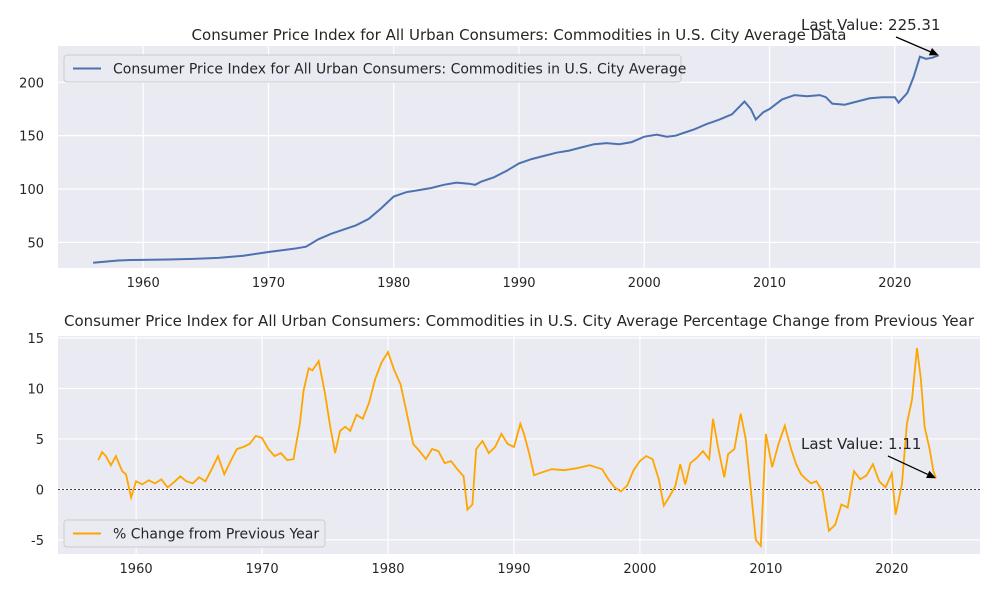 Image resolution: width=1000 pixels, height=600 pixels. What do you see at coordinates (31, 83) in the screenshot?
I see `y-tick-label: 200` at bounding box center [31, 83].